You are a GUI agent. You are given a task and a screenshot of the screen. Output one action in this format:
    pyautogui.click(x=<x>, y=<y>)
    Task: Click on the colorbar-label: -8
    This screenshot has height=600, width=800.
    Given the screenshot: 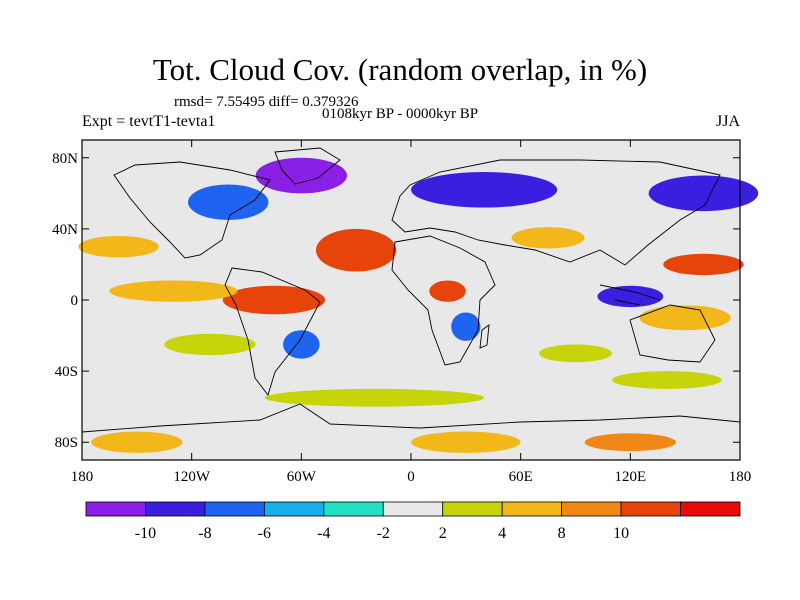 What is the action you would take?
    pyautogui.click(x=204, y=533)
    